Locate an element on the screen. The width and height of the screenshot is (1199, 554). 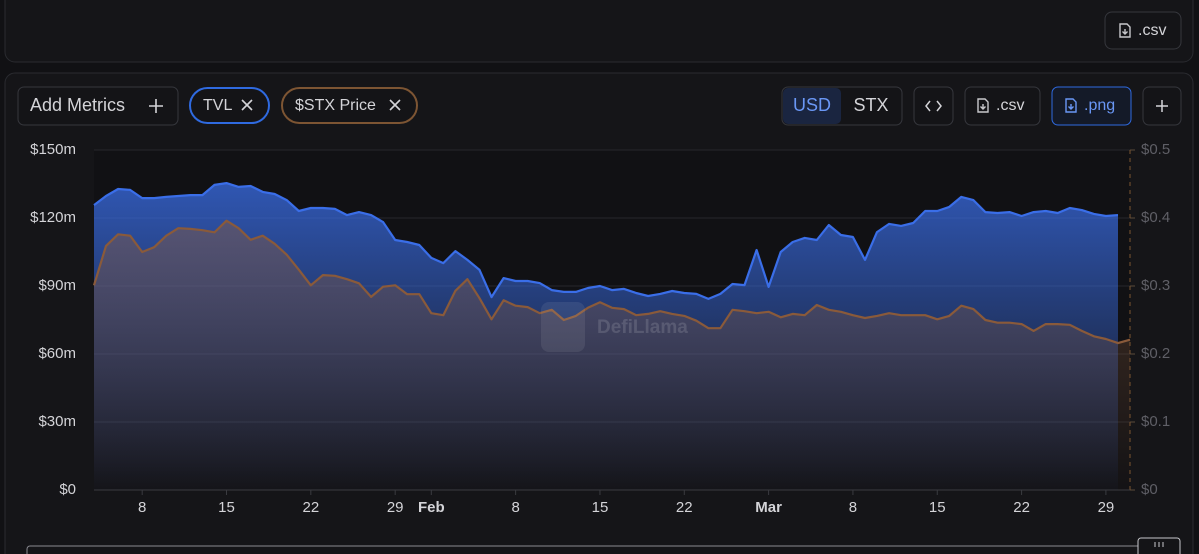
x-tick-label: Mar is located at coordinates (768, 507).